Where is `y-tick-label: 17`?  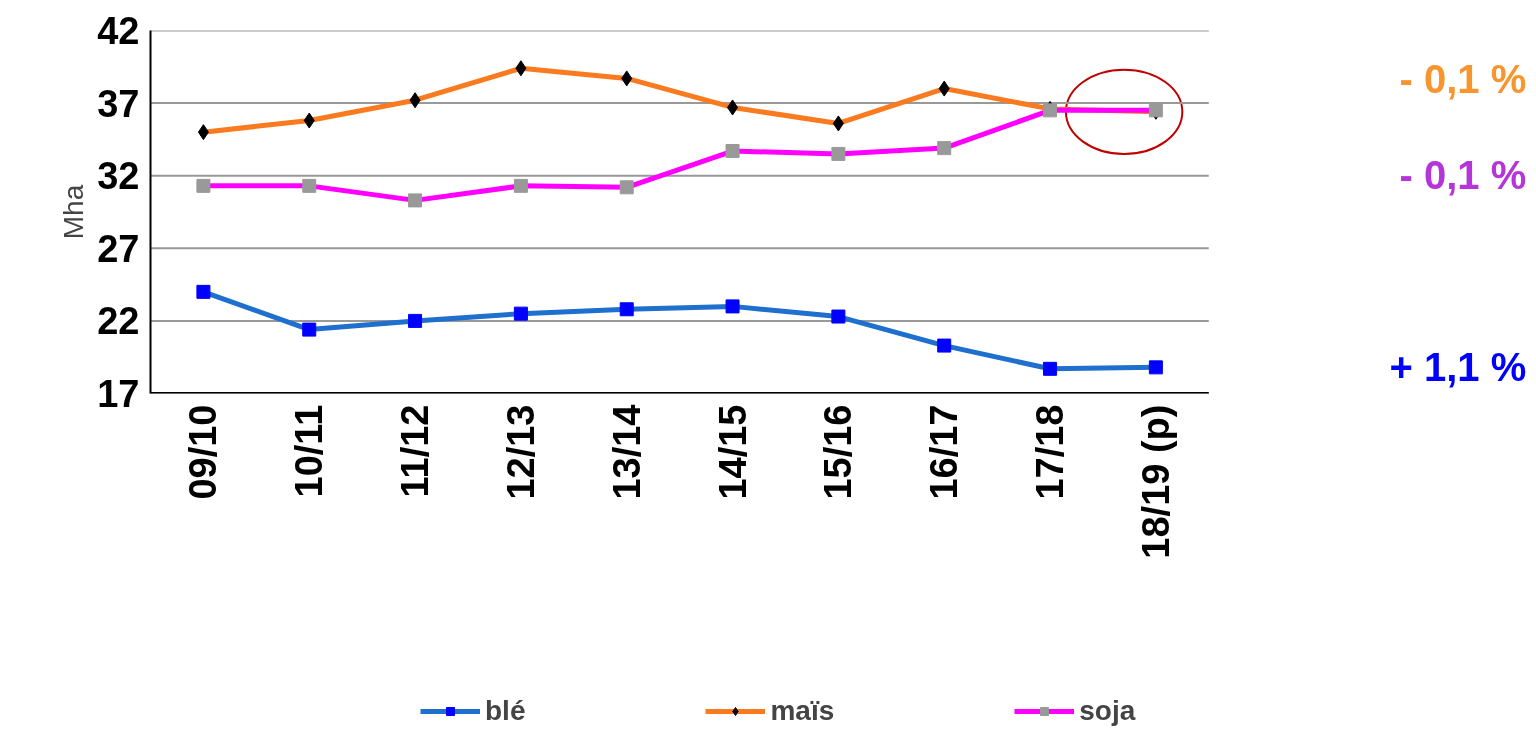
y-tick-label: 17 is located at coordinates (118, 394).